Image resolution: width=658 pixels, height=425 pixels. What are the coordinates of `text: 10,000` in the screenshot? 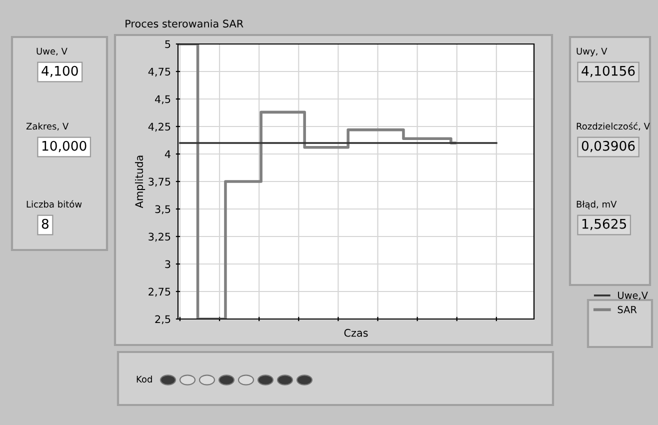 It's located at (64, 146).